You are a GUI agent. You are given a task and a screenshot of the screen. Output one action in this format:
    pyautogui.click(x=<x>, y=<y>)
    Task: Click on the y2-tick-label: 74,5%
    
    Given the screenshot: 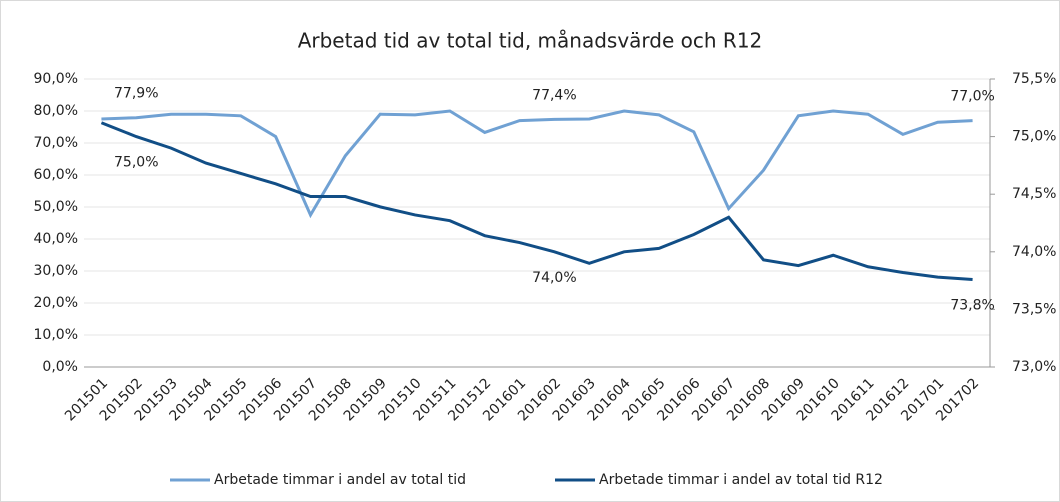 What is the action you would take?
    pyautogui.click(x=1034, y=194)
    